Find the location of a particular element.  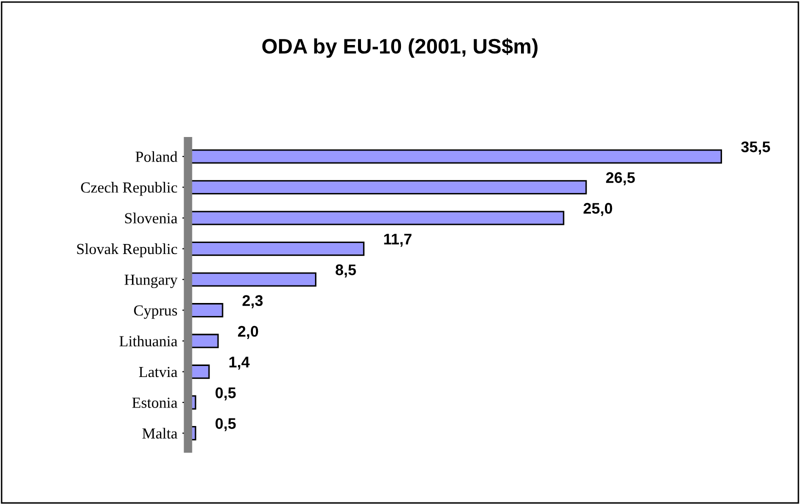

data-label: 2,0 is located at coordinates (248, 332).